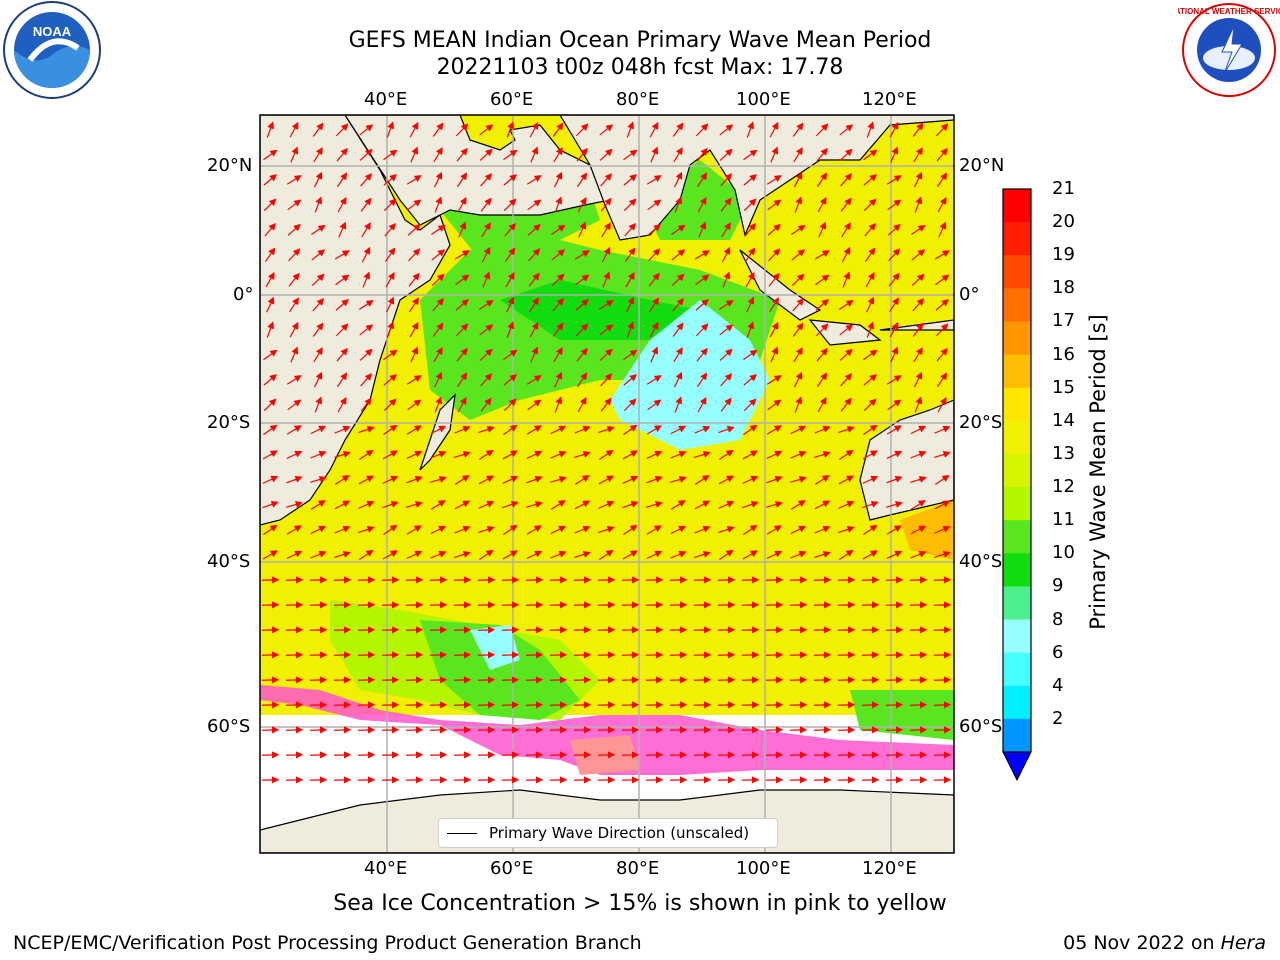 The width and height of the screenshot is (1280, 960). Describe the element at coordinates (1063, 222) in the screenshot. I see `colorbar-tick: 20` at that location.